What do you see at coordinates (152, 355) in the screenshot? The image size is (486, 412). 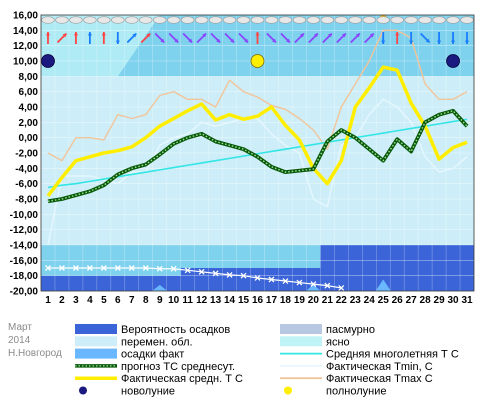 I see `legend-label: осадки факт` at bounding box center [152, 355].